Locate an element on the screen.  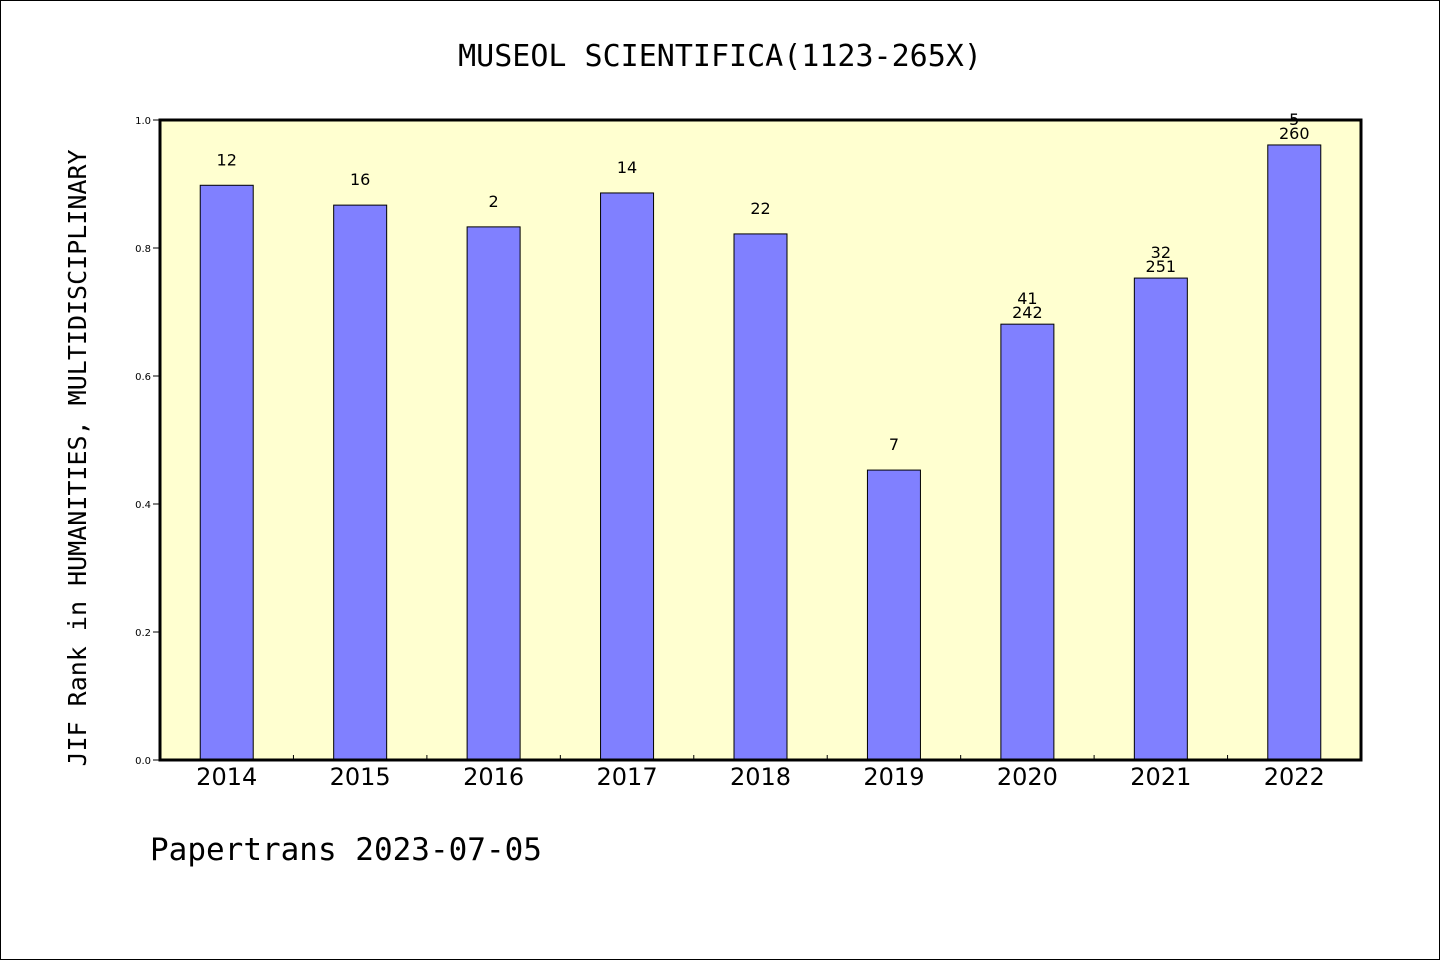
x-tick-label: 2019 is located at coordinates (893, 777).